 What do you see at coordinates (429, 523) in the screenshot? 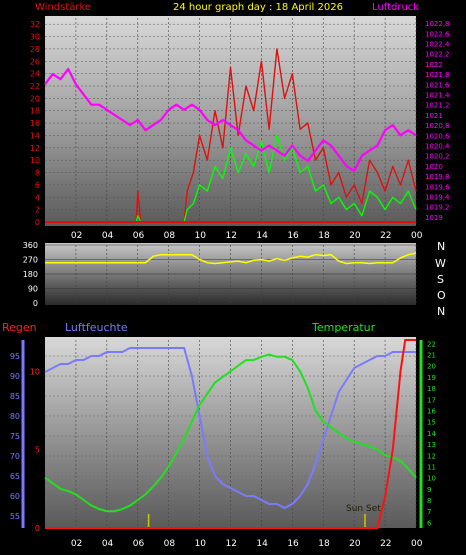
I see `temp-y-tick-label: 6` at bounding box center [429, 523].